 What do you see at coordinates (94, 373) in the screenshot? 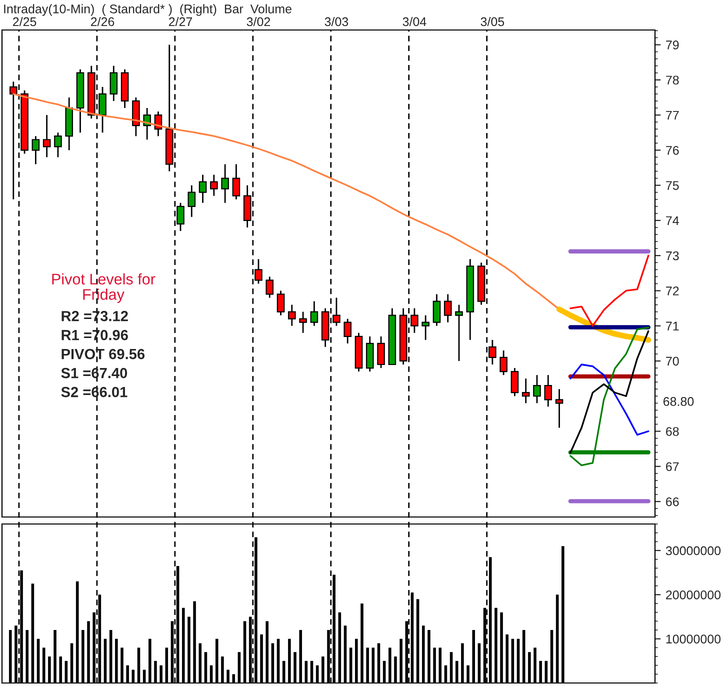
I see `annotation: S1 =67.40` at bounding box center [94, 373].